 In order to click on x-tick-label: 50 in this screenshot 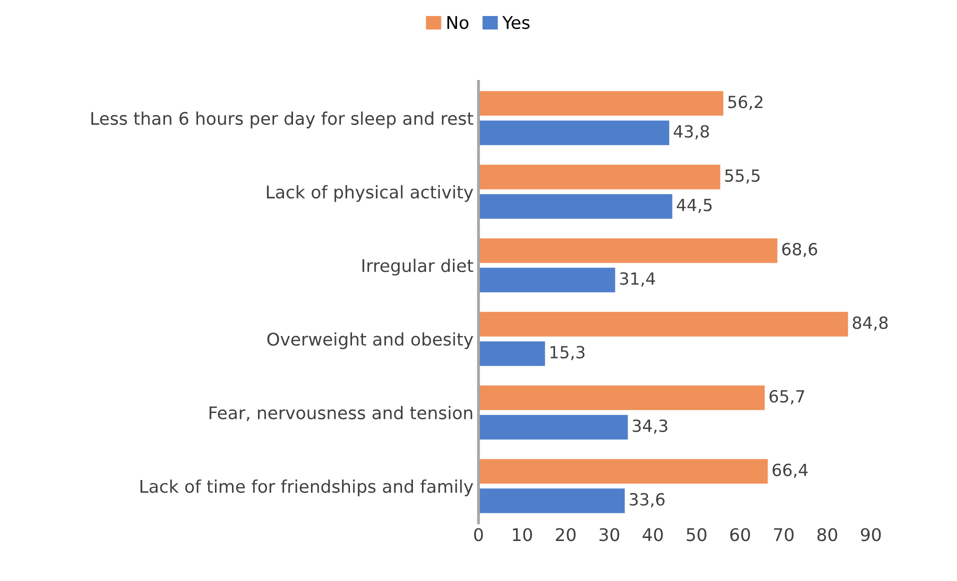, I will do `click(696, 535)`.